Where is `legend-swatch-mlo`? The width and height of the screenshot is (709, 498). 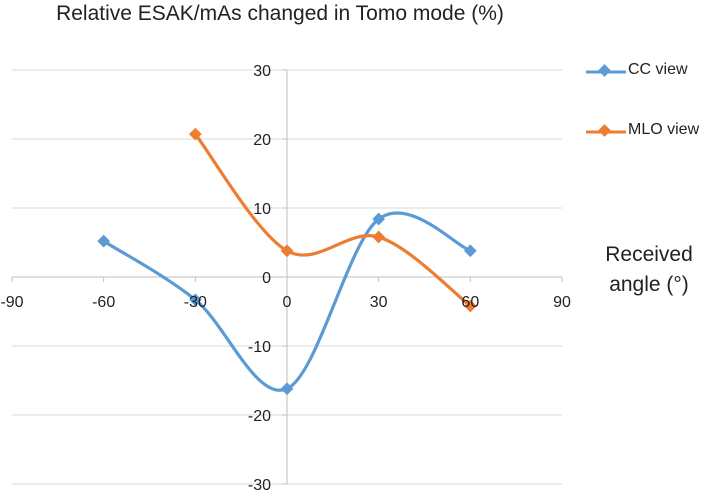
legend-swatch-mlo is located at coordinates (606, 130).